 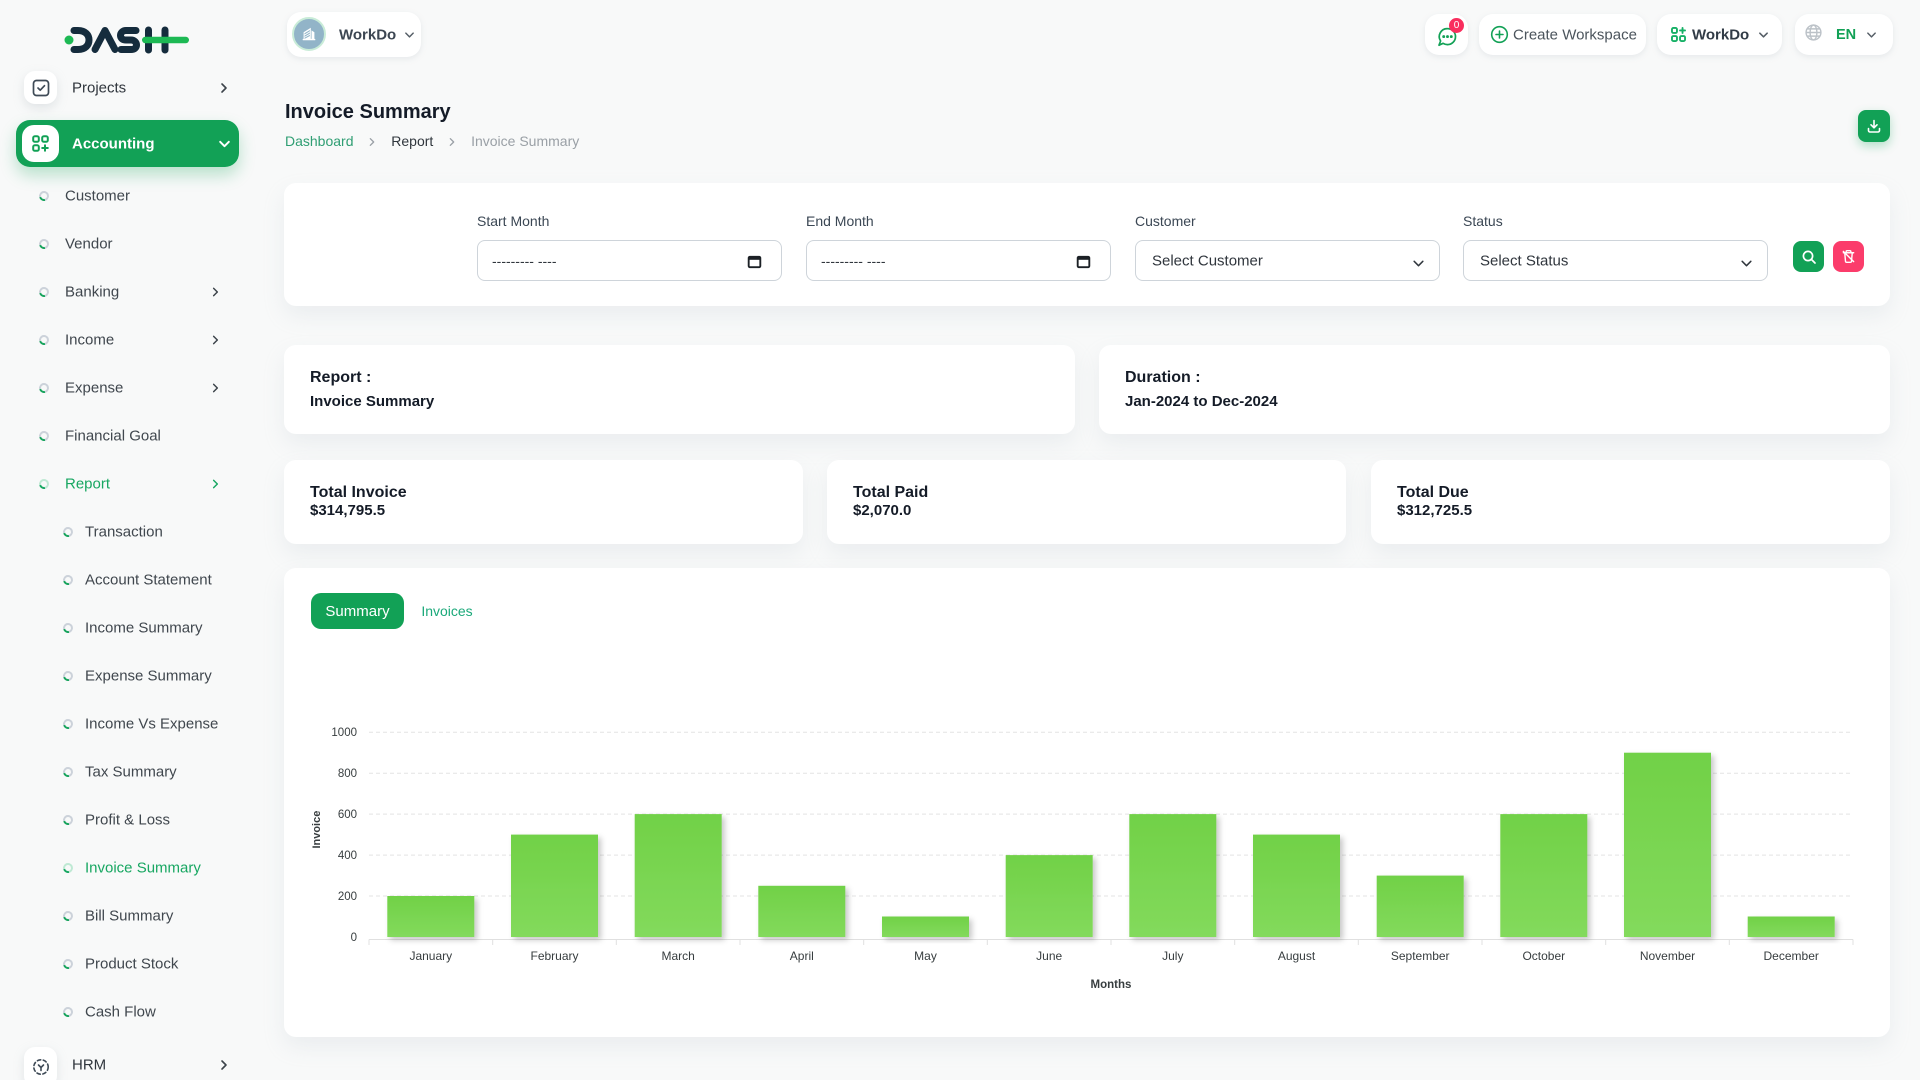 What do you see at coordinates (925, 956) in the screenshot?
I see `svg-text: May` at bounding box center [925, 956].